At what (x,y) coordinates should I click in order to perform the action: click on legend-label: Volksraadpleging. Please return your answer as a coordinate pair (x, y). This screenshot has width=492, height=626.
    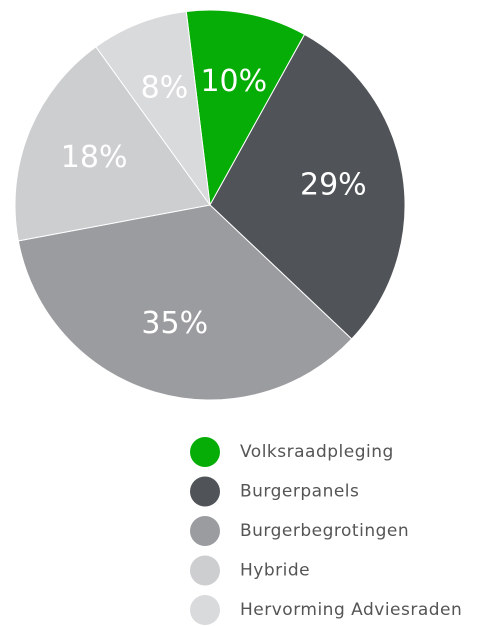
    Looking at the image, I should click on (317, 452).